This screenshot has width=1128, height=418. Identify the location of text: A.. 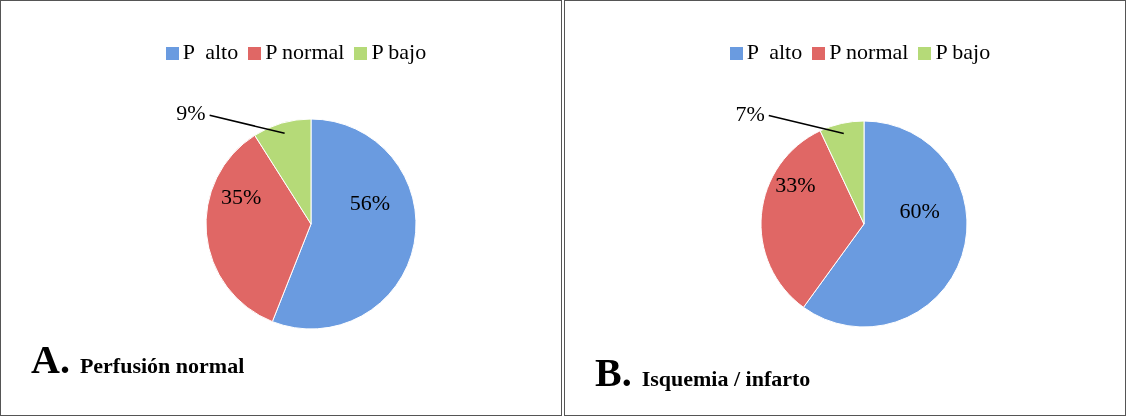
(50, 359).